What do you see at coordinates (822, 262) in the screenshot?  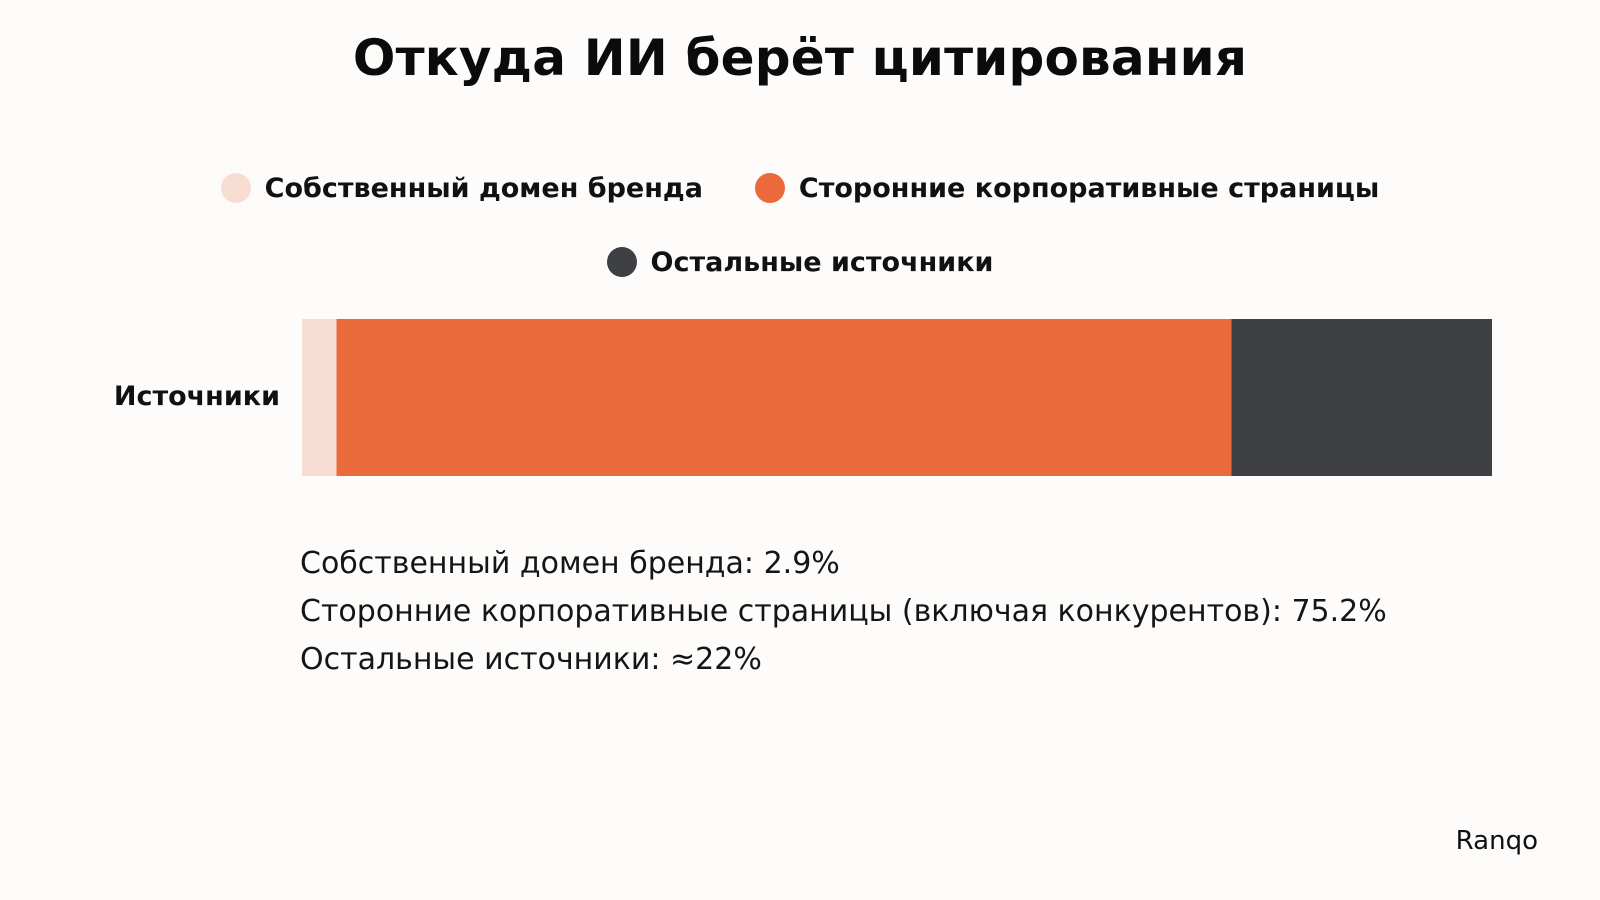 I see `legend-label-other: Остальные источники` at bounding box center [822, 262].